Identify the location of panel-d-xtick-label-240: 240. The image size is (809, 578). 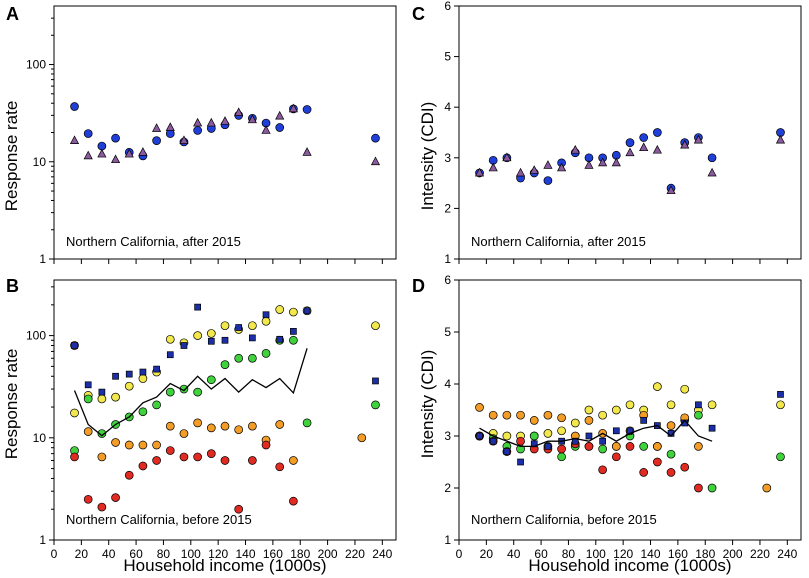
(787, 554).